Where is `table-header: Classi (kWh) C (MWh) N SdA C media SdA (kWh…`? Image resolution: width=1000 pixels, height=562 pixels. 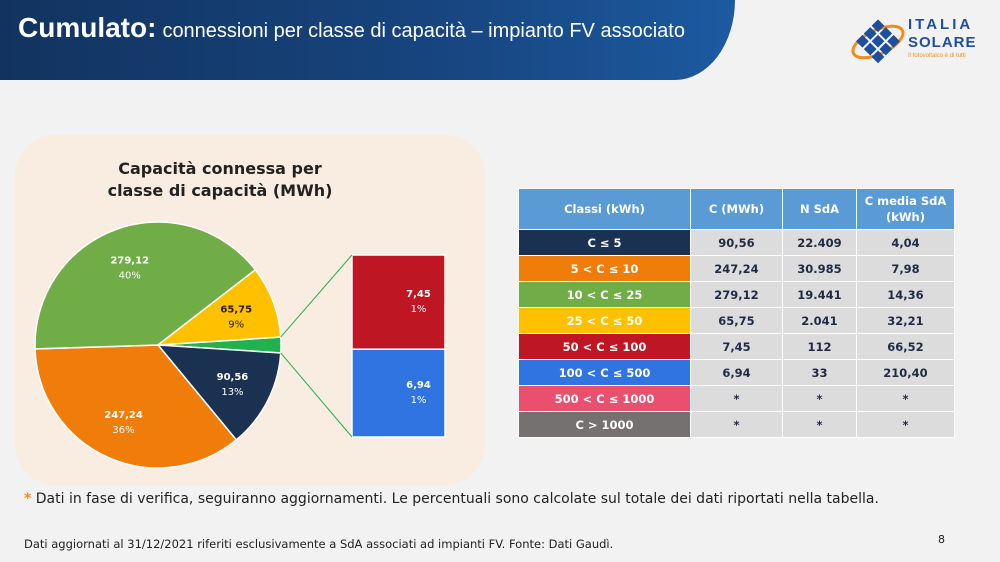 table-header: Classi (kWh) C (MWh) N SdA C media SdA (kWh… is located at coordinates (736, 209).